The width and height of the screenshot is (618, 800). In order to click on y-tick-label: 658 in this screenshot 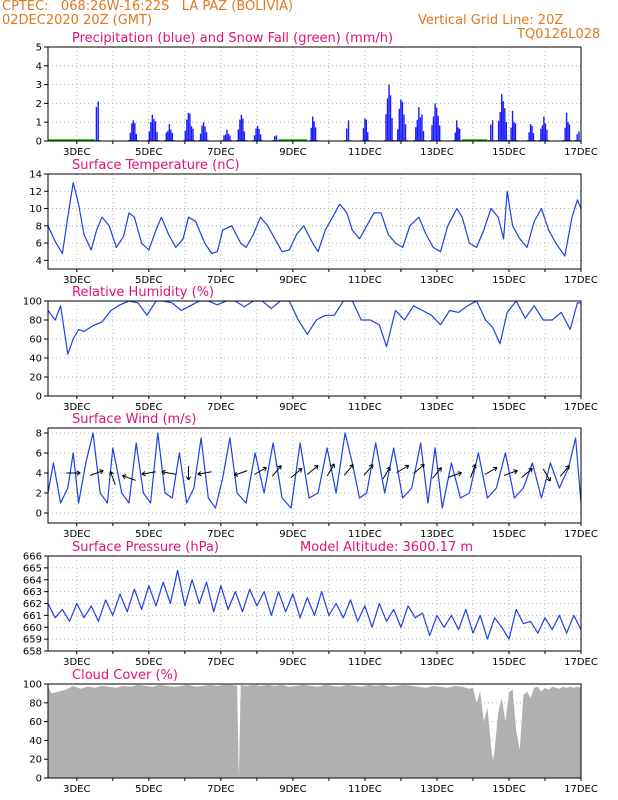, I will do `click(32, 652)`.